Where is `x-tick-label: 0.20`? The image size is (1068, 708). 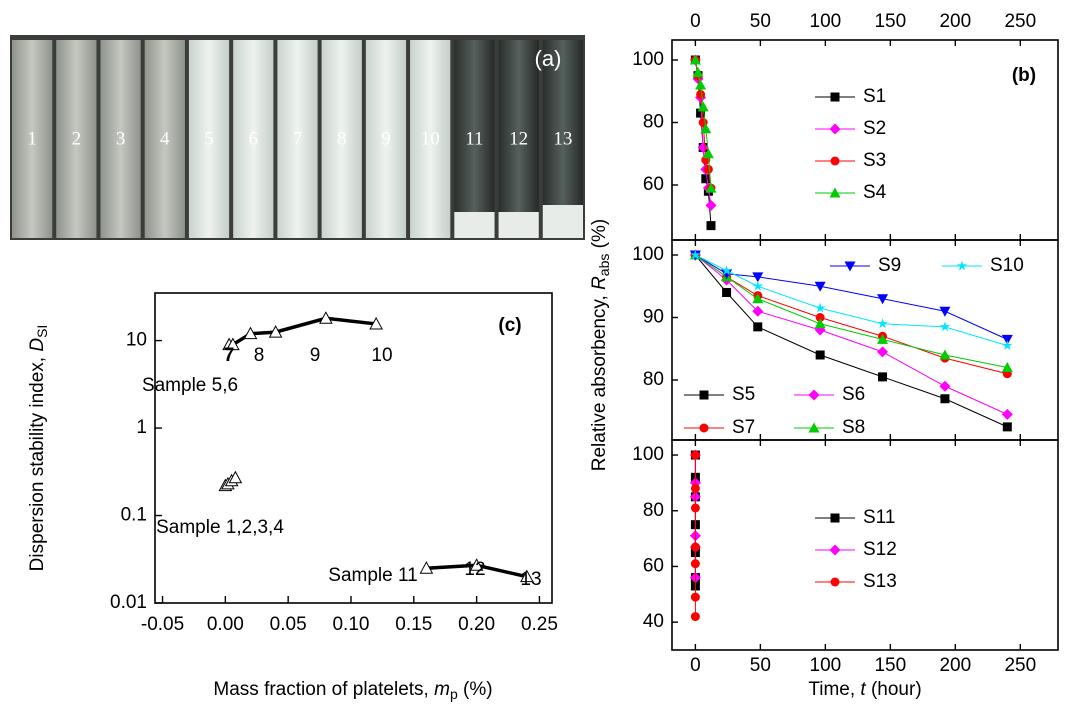 x-tick-label: 0.20 is located at coordinates (476, 624).